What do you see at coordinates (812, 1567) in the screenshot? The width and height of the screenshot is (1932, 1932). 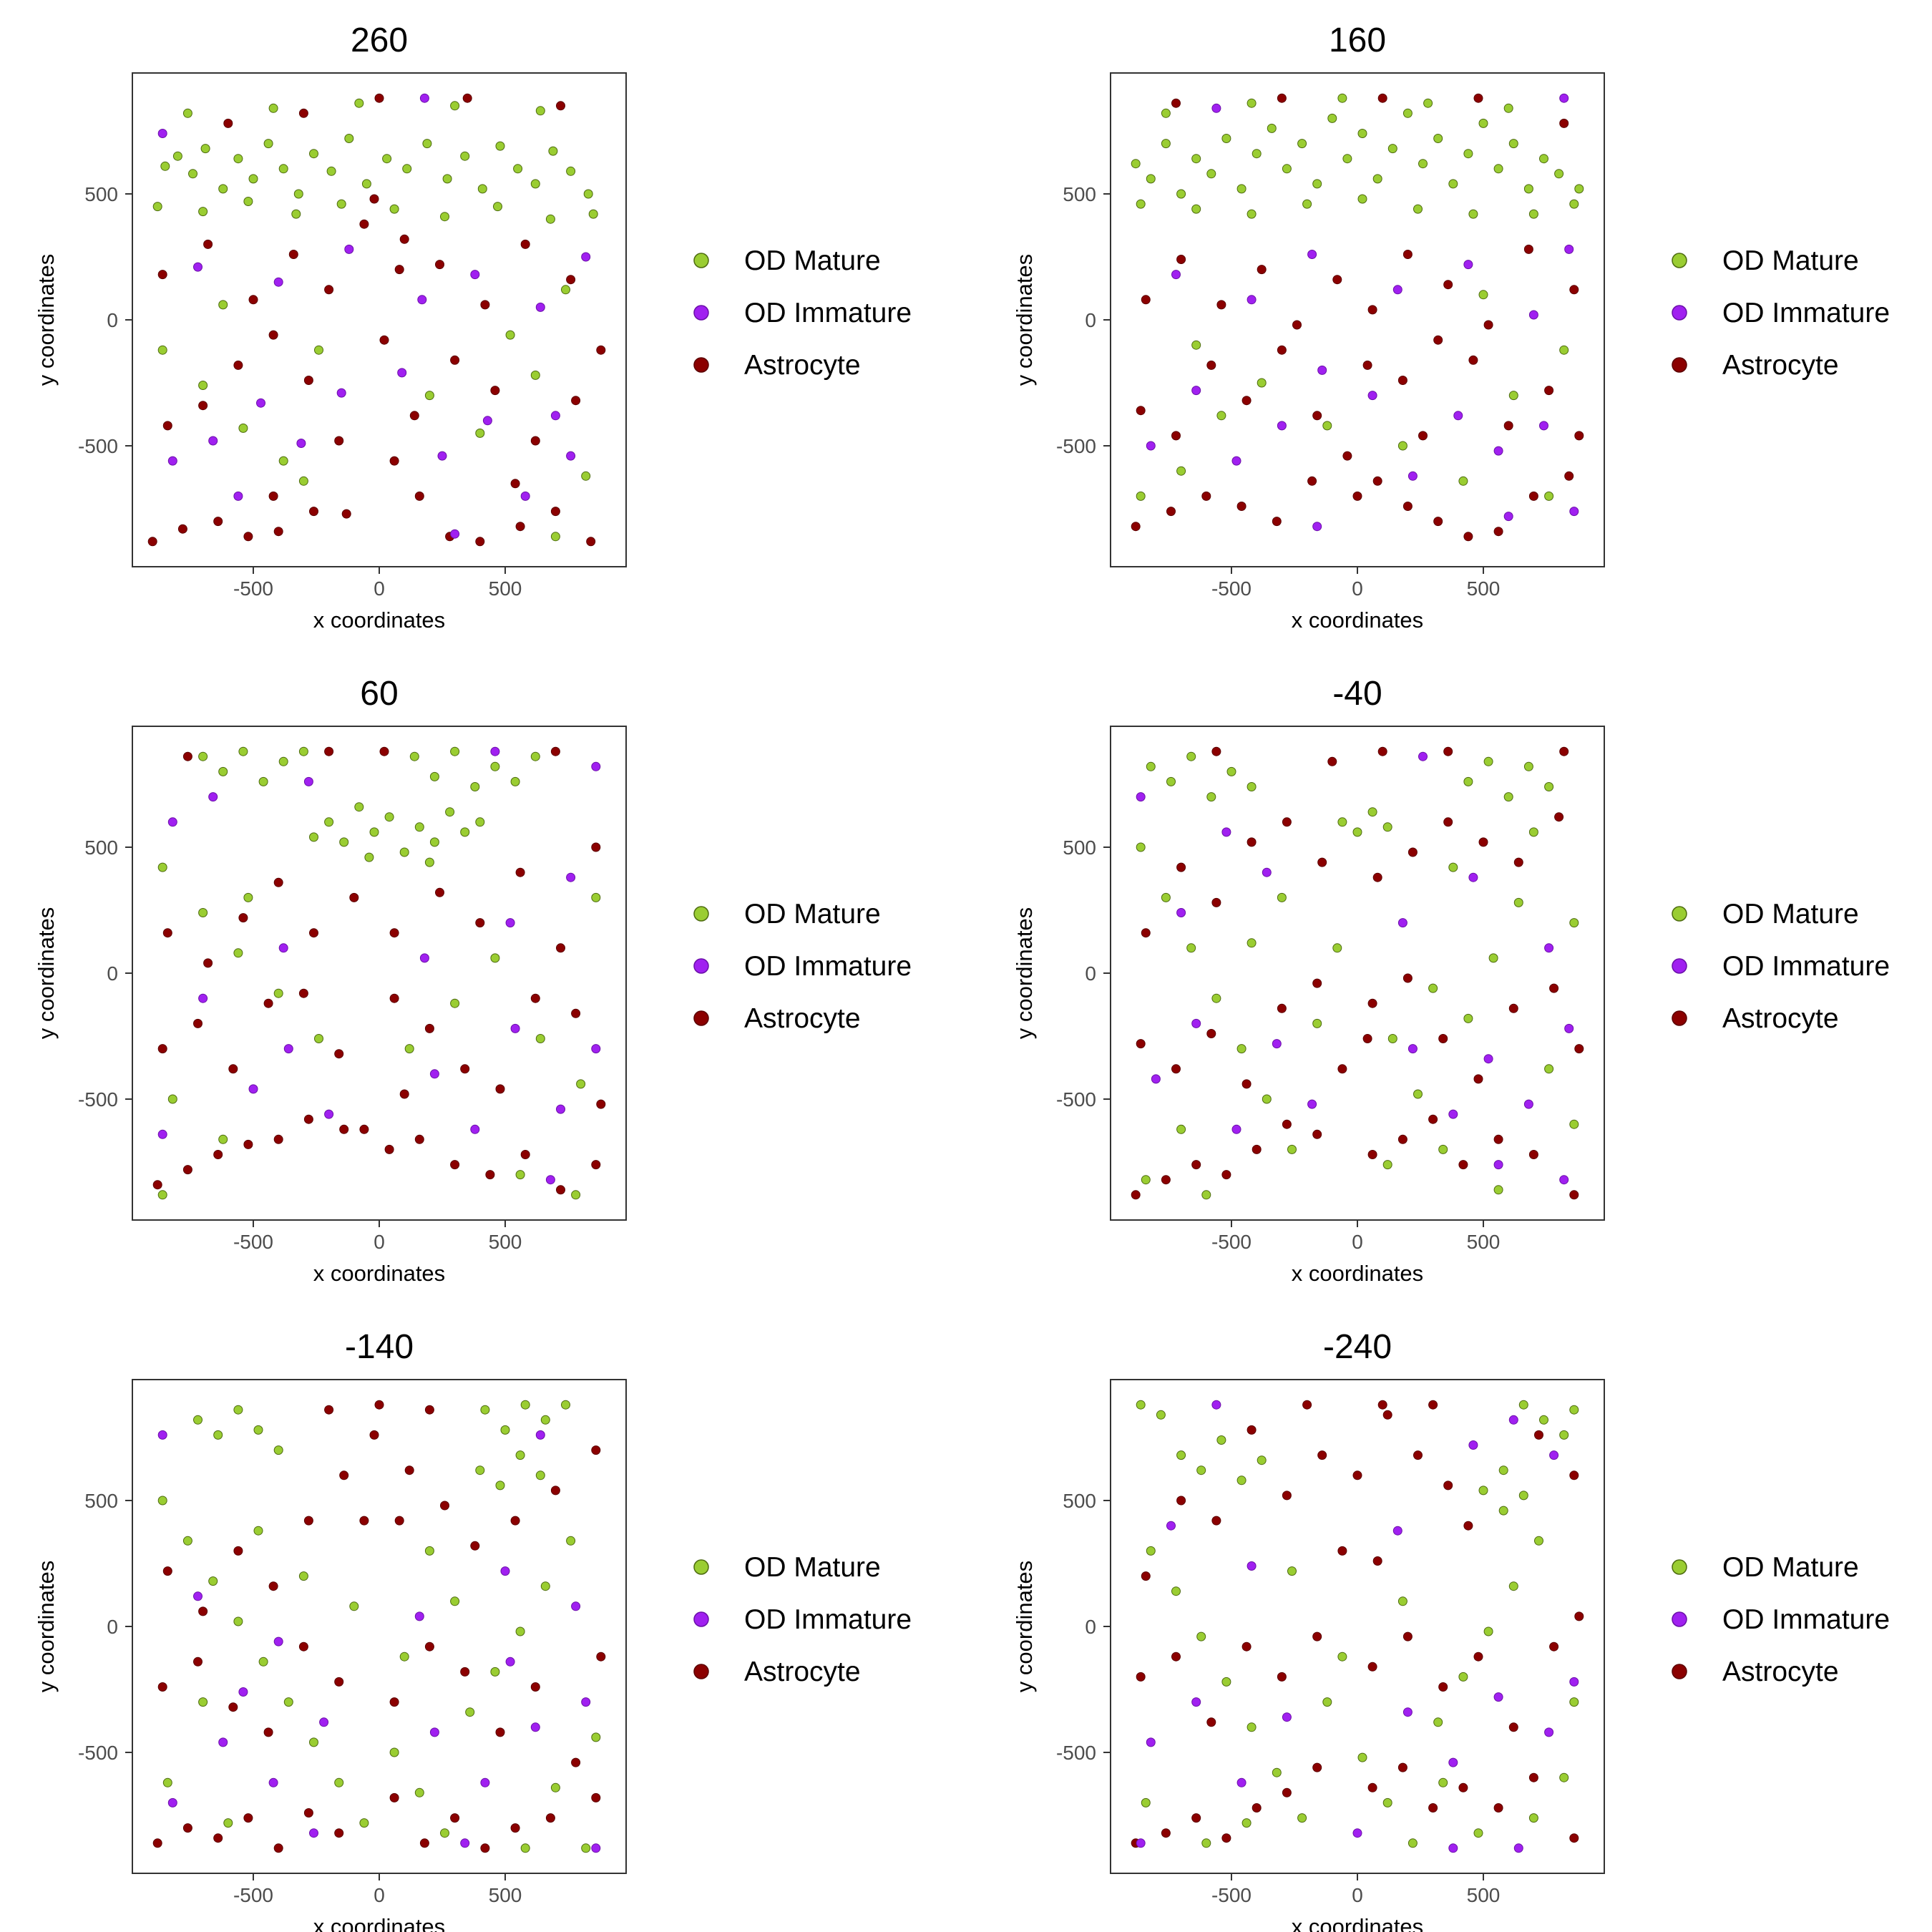 I see `legend-label: OD Mature` at bounding box center [812, 1567].